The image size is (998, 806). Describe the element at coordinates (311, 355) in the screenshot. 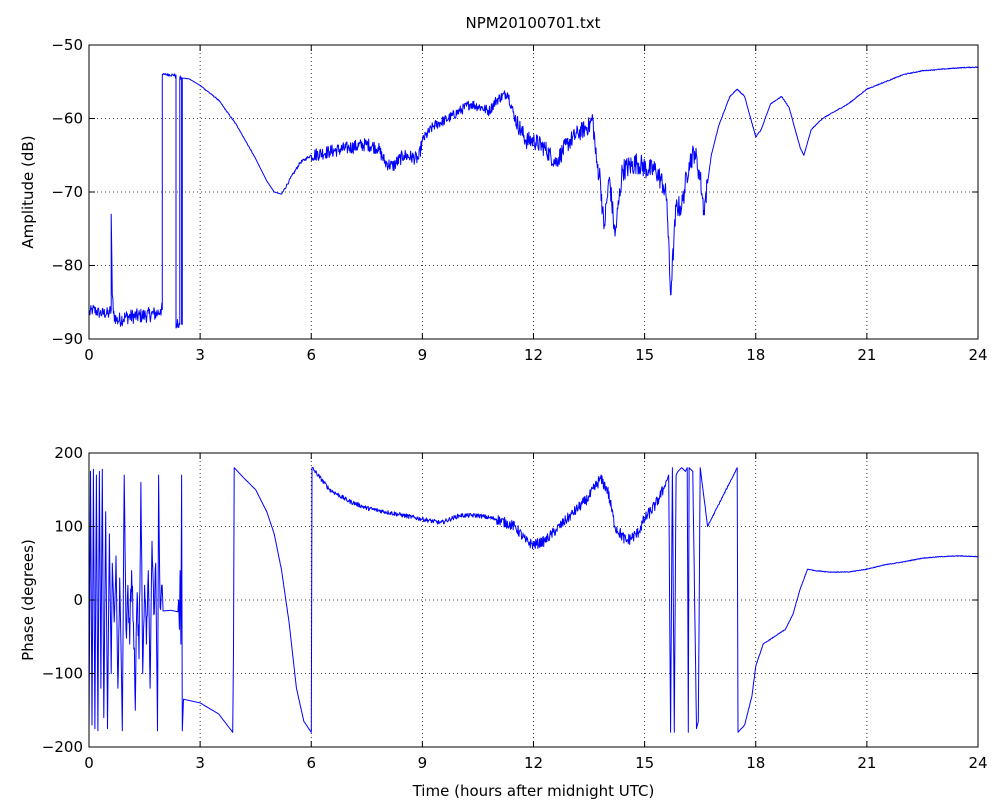

I see `amplitude-x-tick-label: 6` at that location.